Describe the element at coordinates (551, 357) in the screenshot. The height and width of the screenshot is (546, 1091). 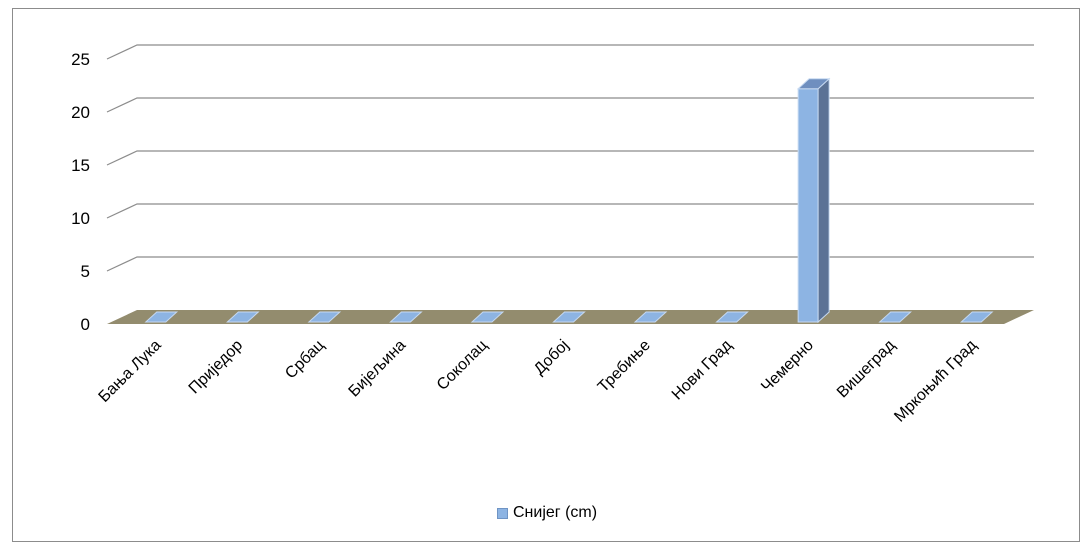
I see `x-tick-label: Добој` at that location.